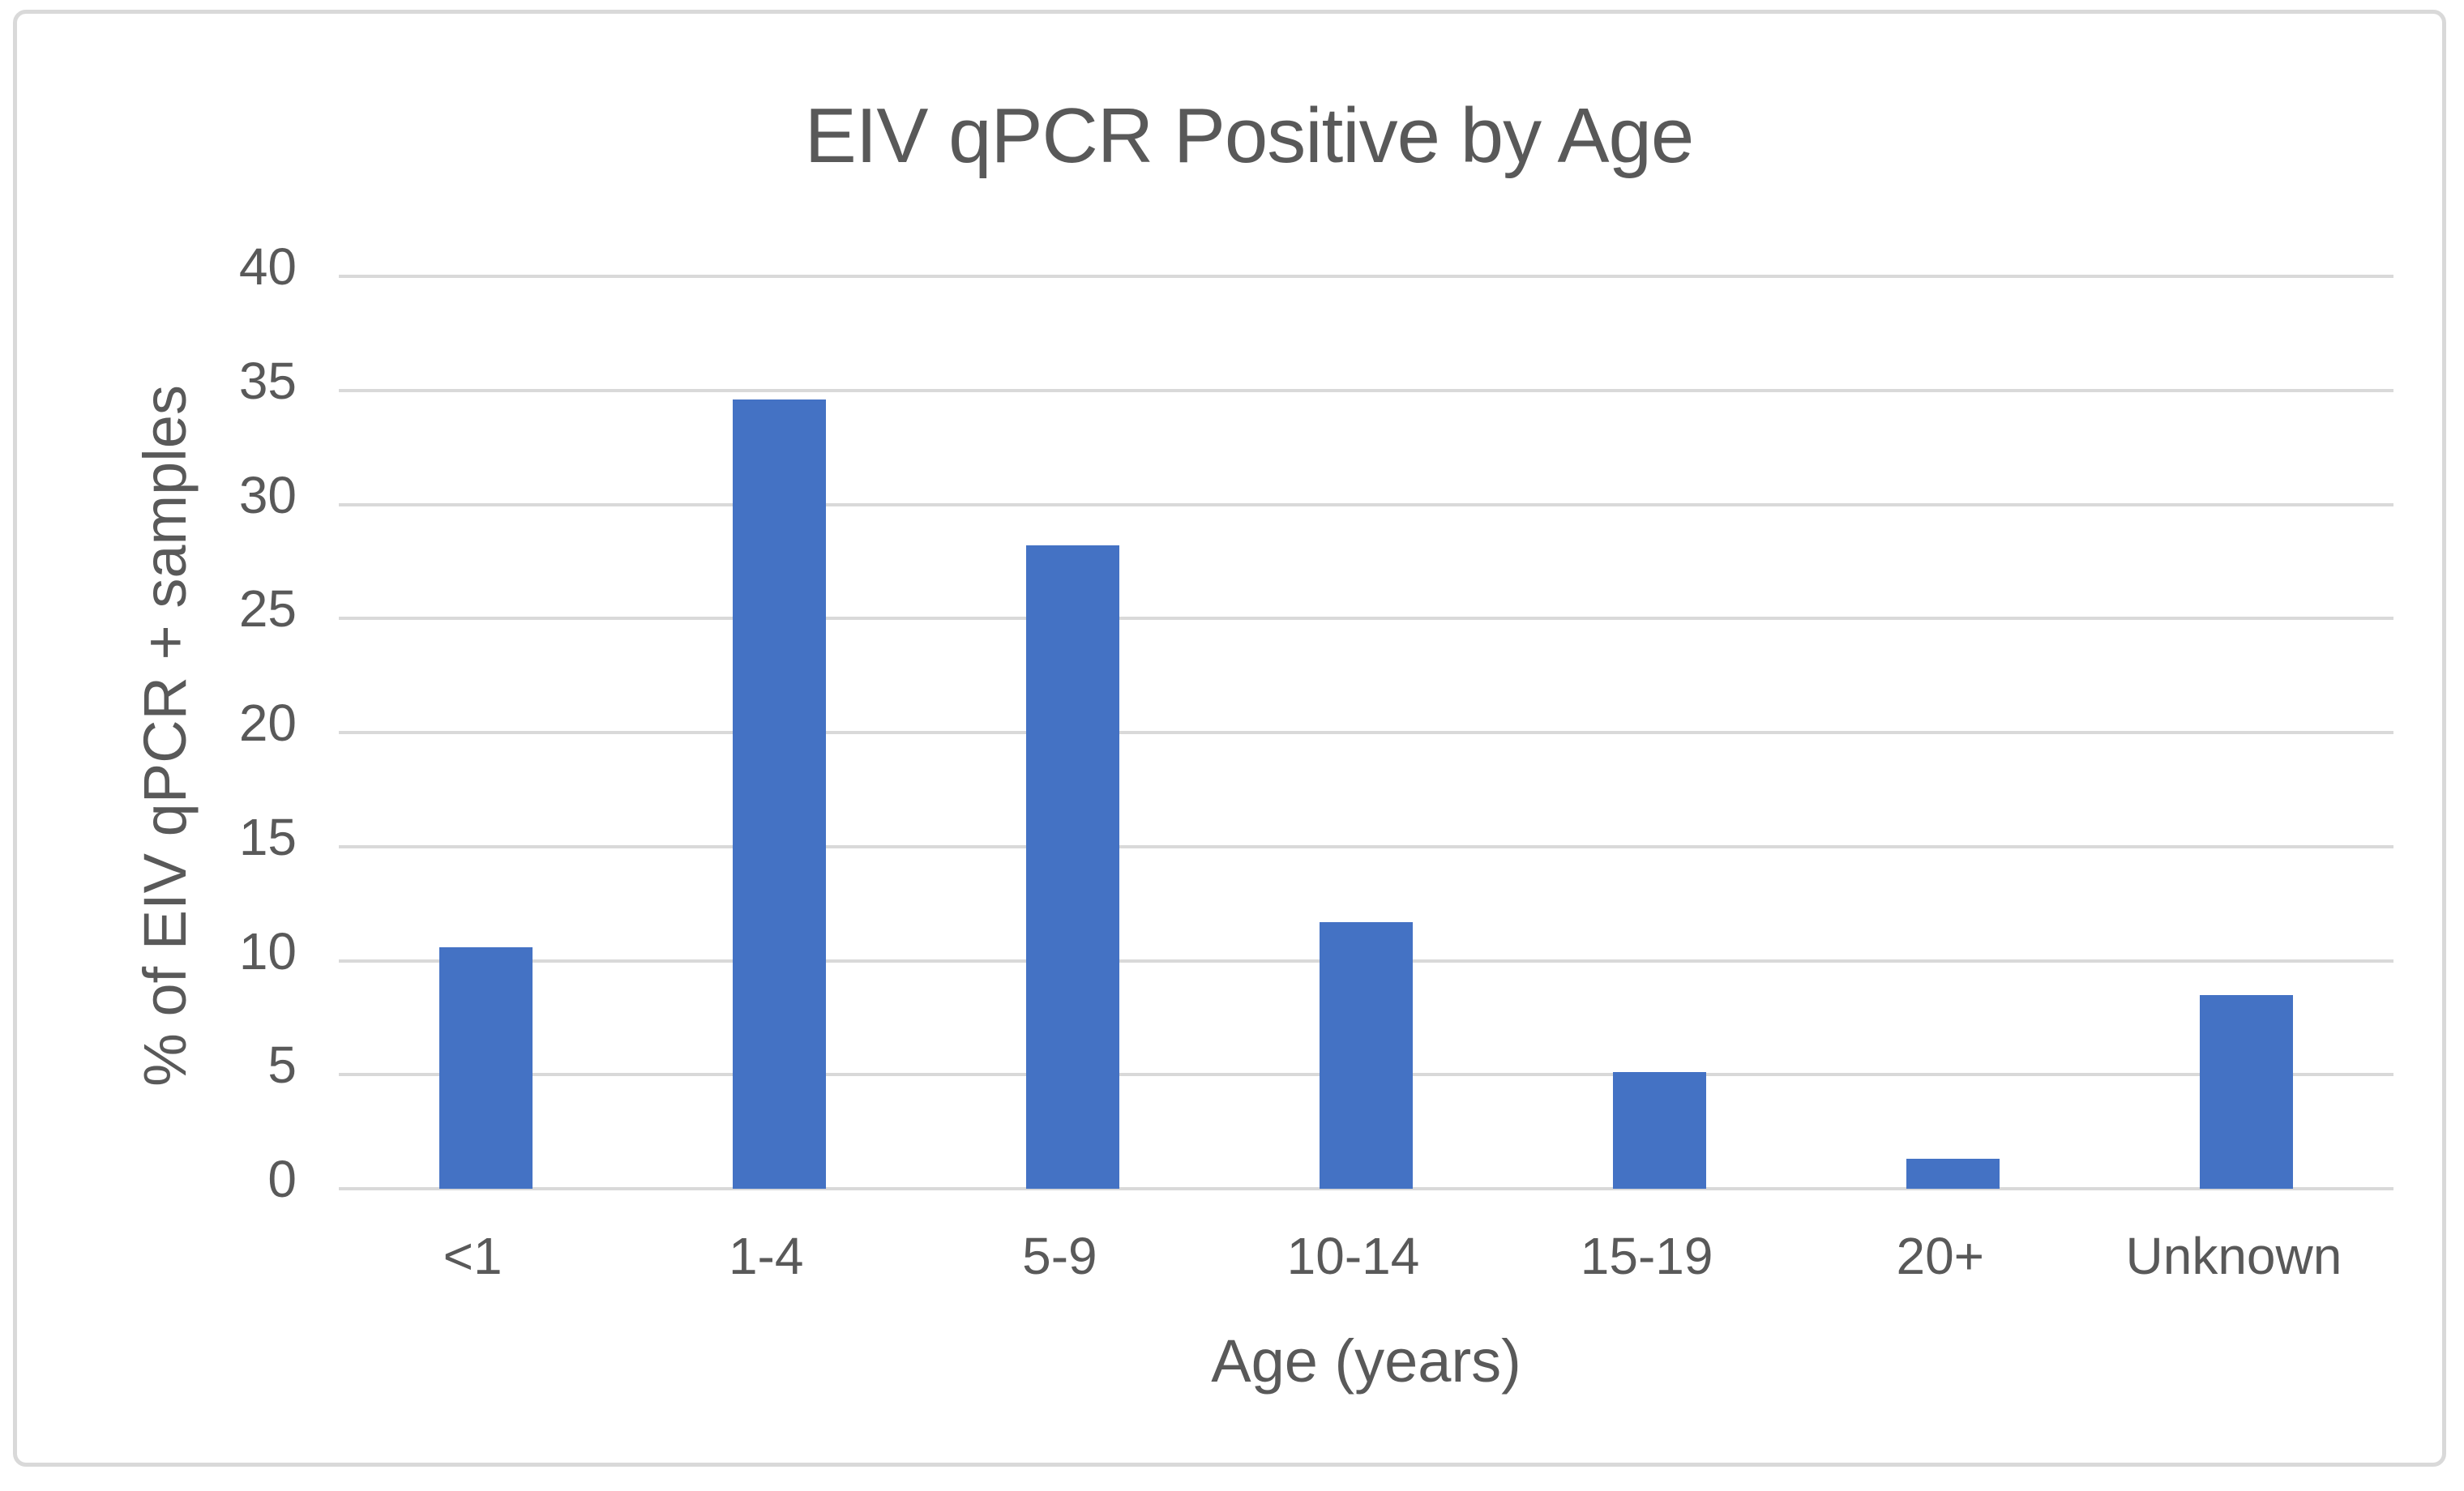 This screenshot has height=1491, width=2464. I want to click on x-category-label-20+: 20+, so click(1940, 1256).